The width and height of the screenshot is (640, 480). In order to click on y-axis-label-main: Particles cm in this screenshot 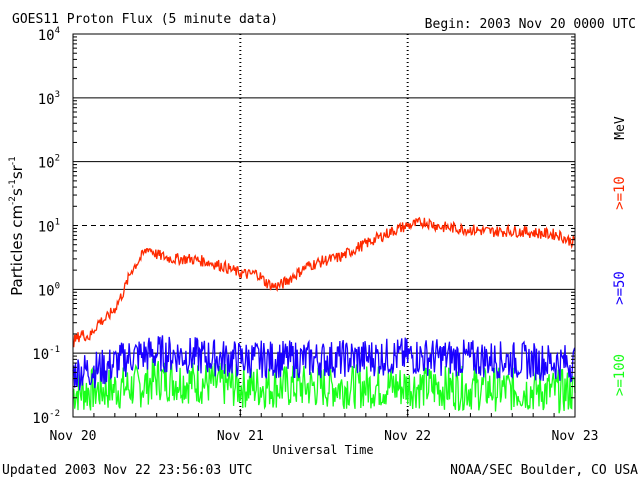, I will do `click(17, 250)`.